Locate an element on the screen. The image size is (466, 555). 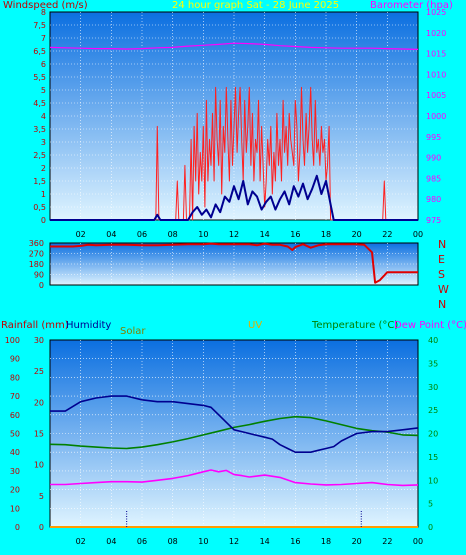
temperature-x-tick: 02 is located at coordinates (81, 541).